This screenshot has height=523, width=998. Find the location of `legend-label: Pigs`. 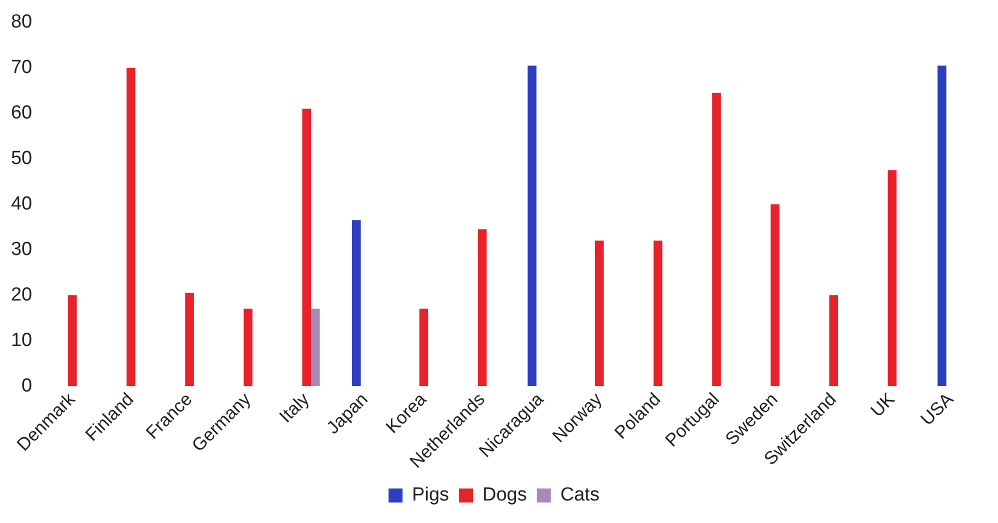

legend-label: Pigs is located at coordinates (431, 495).